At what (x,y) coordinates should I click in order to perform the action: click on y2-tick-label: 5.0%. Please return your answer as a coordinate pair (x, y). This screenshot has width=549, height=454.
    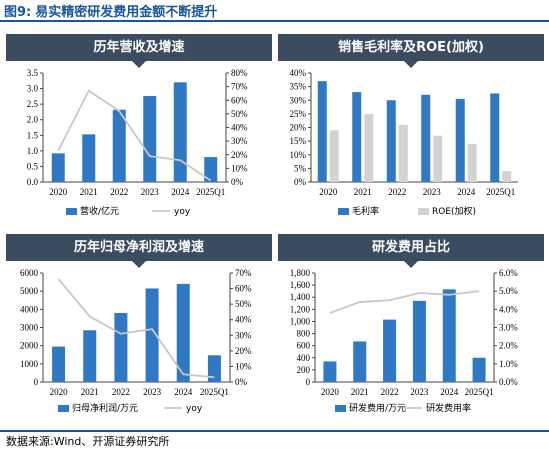
    Looking at the image, I should click on (508, 291).